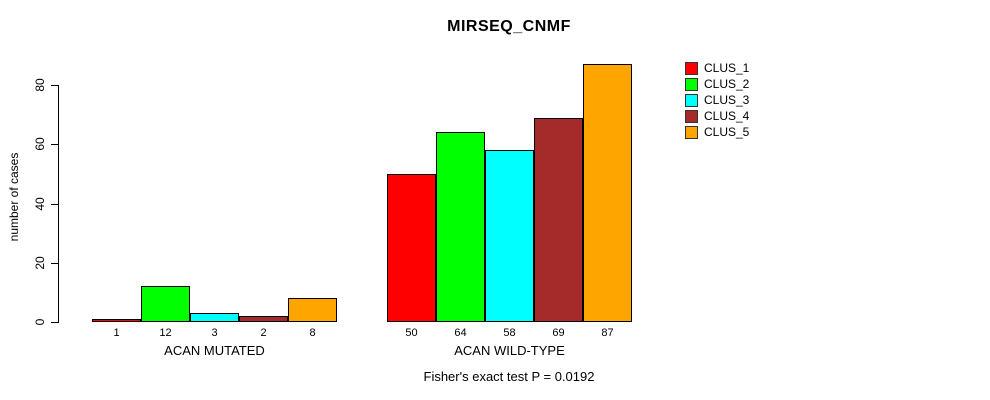 Image resolution: width=990 pixels, height=400 pixels. What do you see at coordinates (727, 99) in the screenshot?
I see `legend-item-label: CLUS_3` at bounding box center [727, 99].